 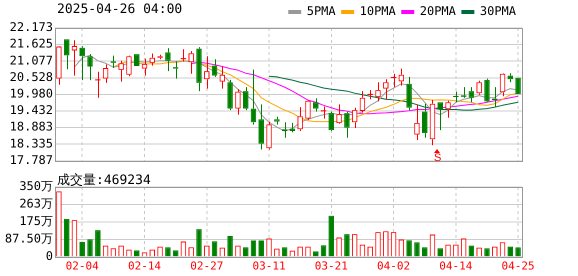 I want to click on legend-label: 5PMA, so click(x=321, y=11).